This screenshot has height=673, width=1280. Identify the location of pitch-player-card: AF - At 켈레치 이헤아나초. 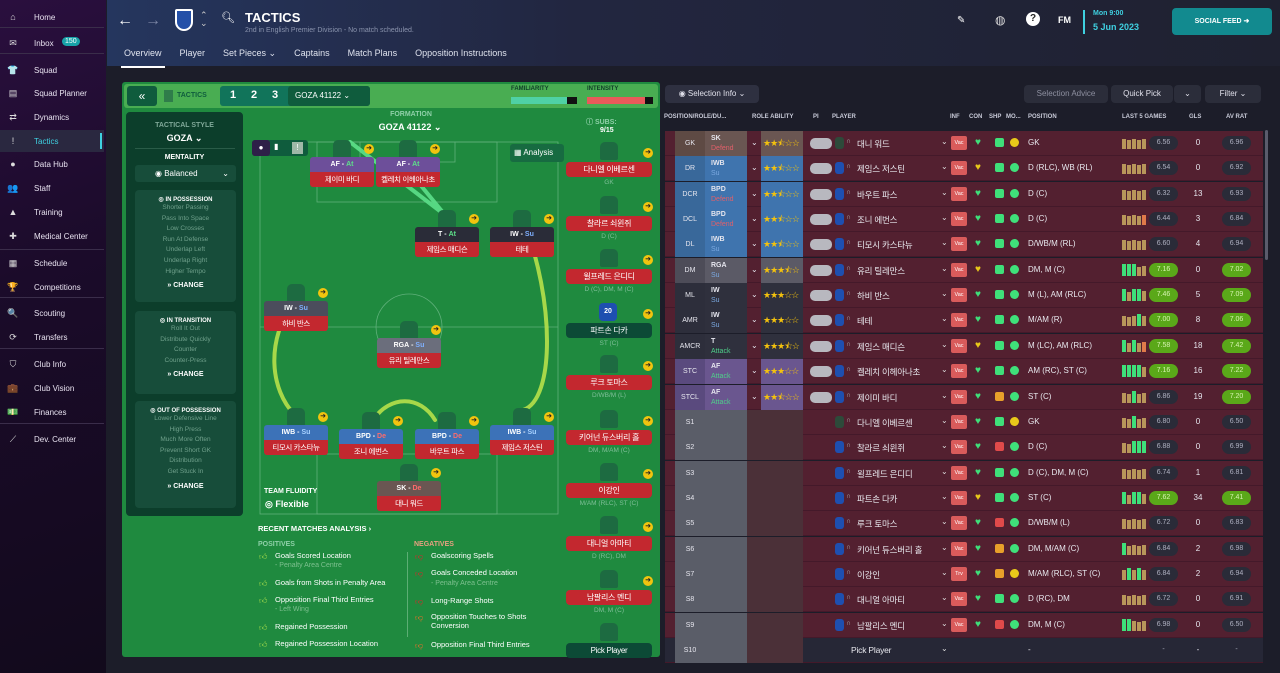
(408, 172).